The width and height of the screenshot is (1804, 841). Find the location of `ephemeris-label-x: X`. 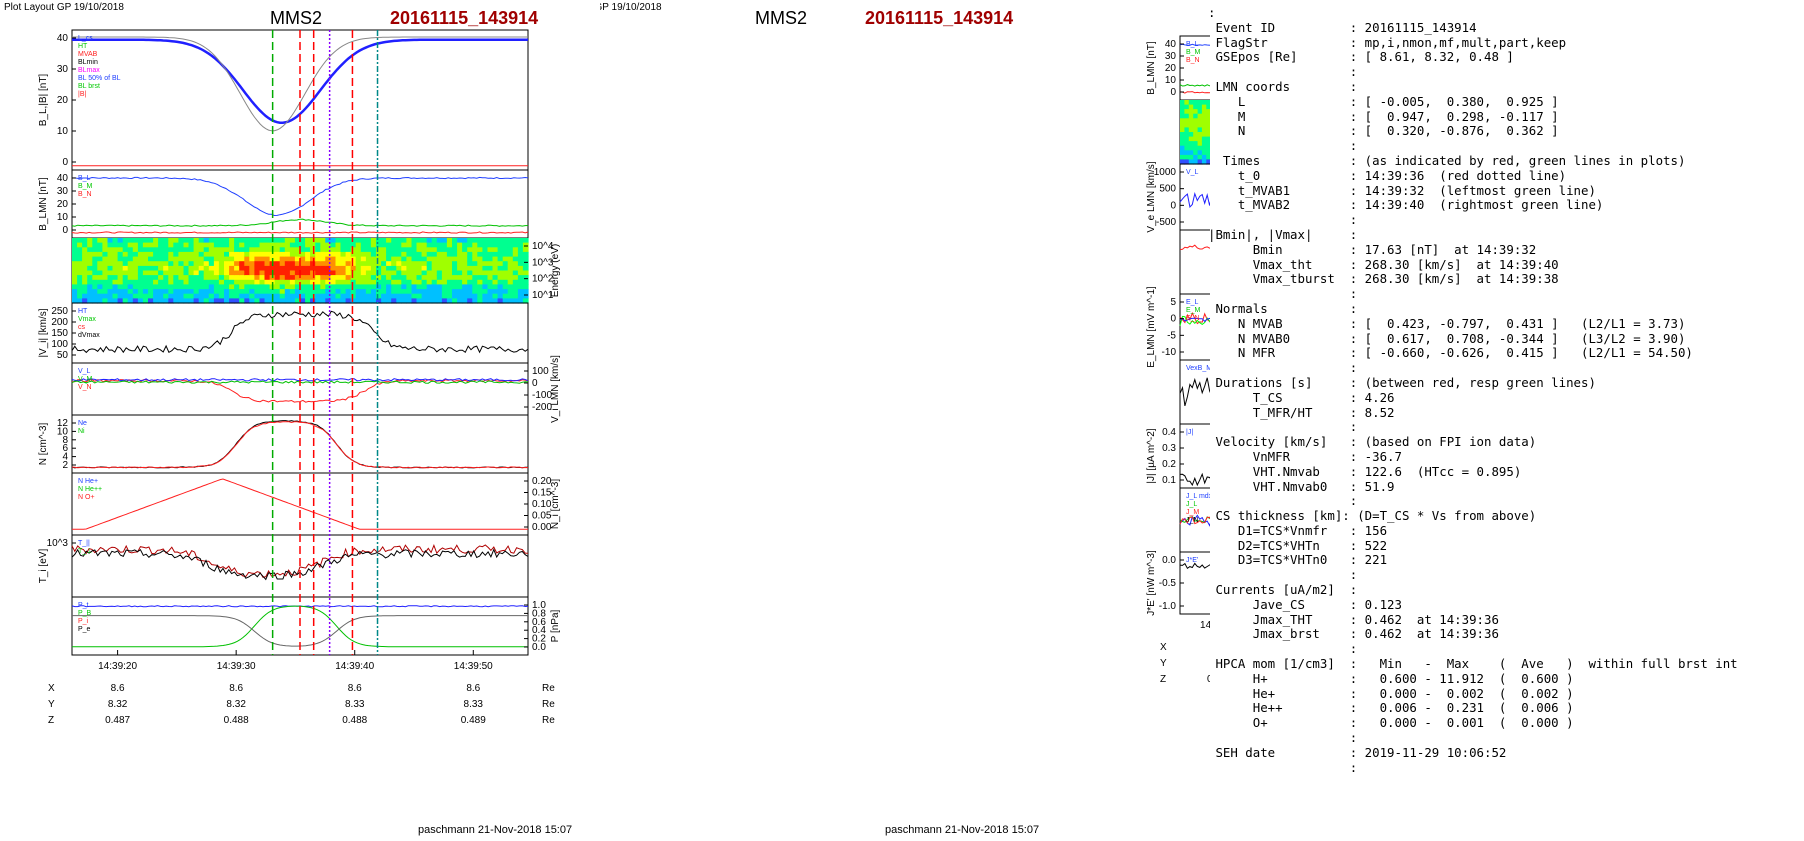

ephemeris-label-x: X is located at coordinates (51, 688).